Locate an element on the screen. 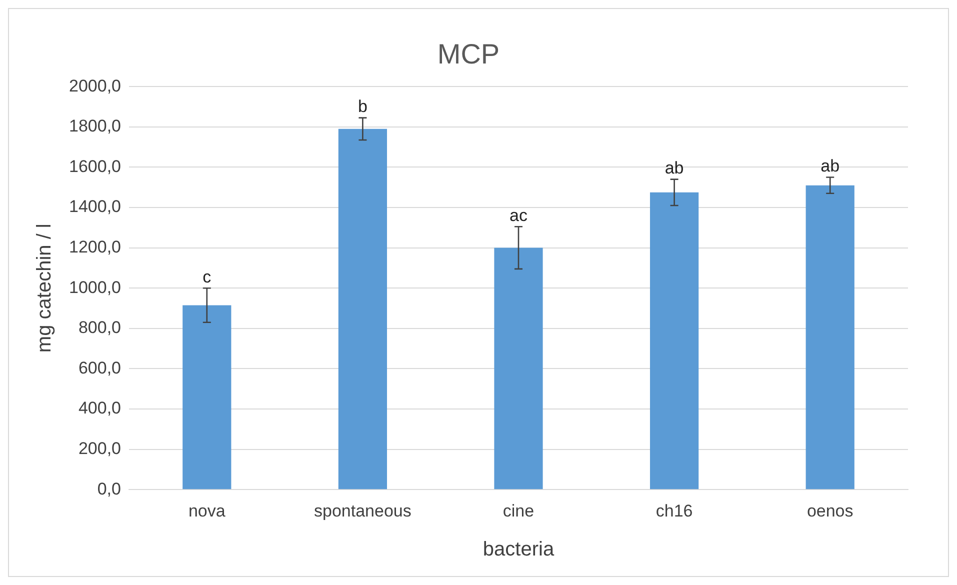  y-tick-label: 2000,0 is located at coordinates (94, 86).